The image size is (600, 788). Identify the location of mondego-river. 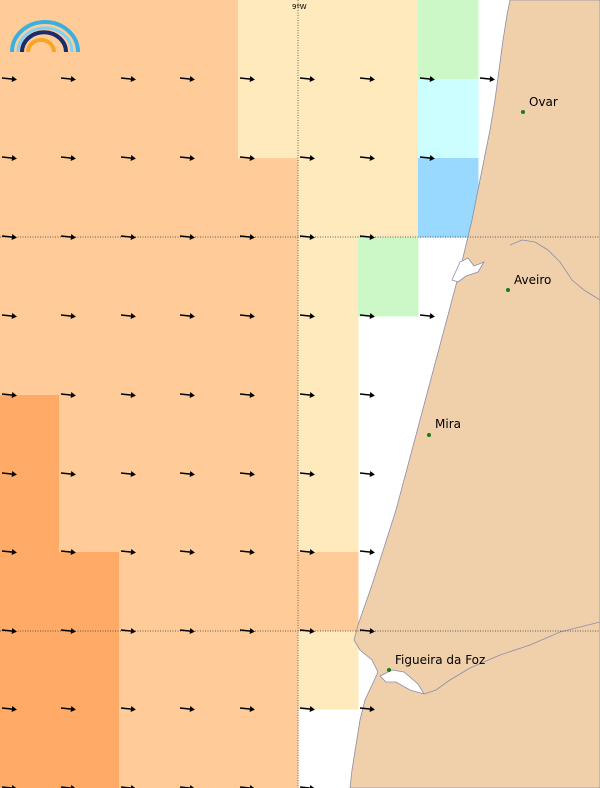
(511, 658).